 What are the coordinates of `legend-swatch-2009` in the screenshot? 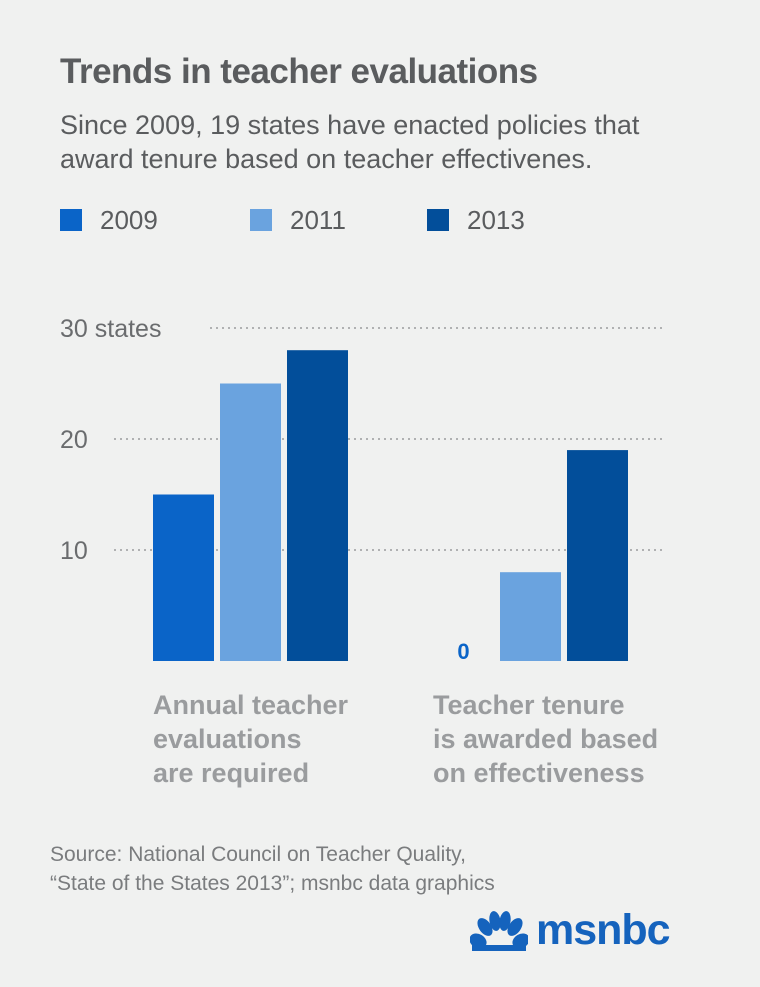 It's located at (71, 220).